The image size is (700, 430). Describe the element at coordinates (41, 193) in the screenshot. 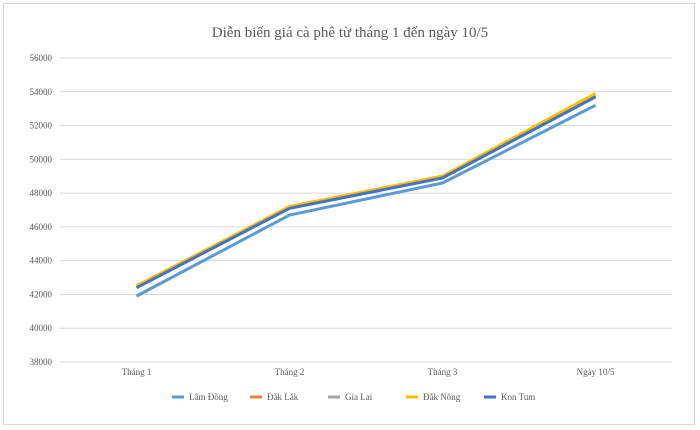

I see `y-tick-label: 48000` at that location.